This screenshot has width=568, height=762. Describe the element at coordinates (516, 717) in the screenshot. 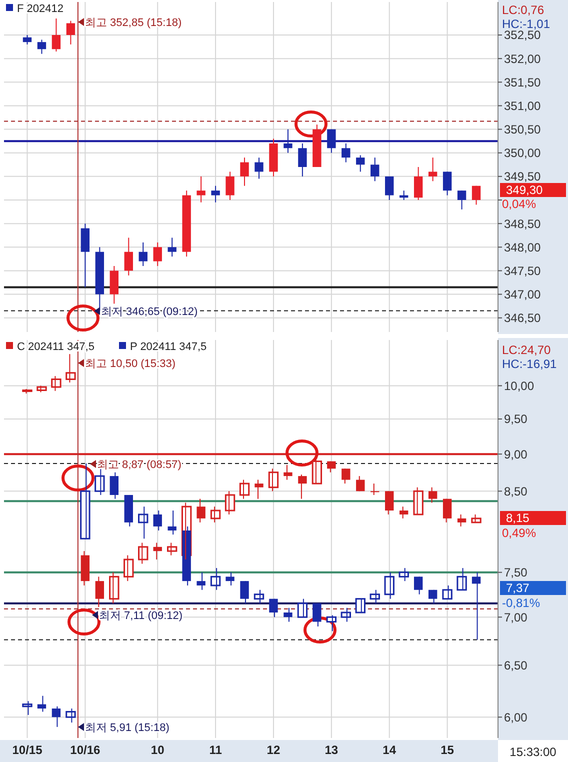

I see `y-tick-label: 6,00` at that location.